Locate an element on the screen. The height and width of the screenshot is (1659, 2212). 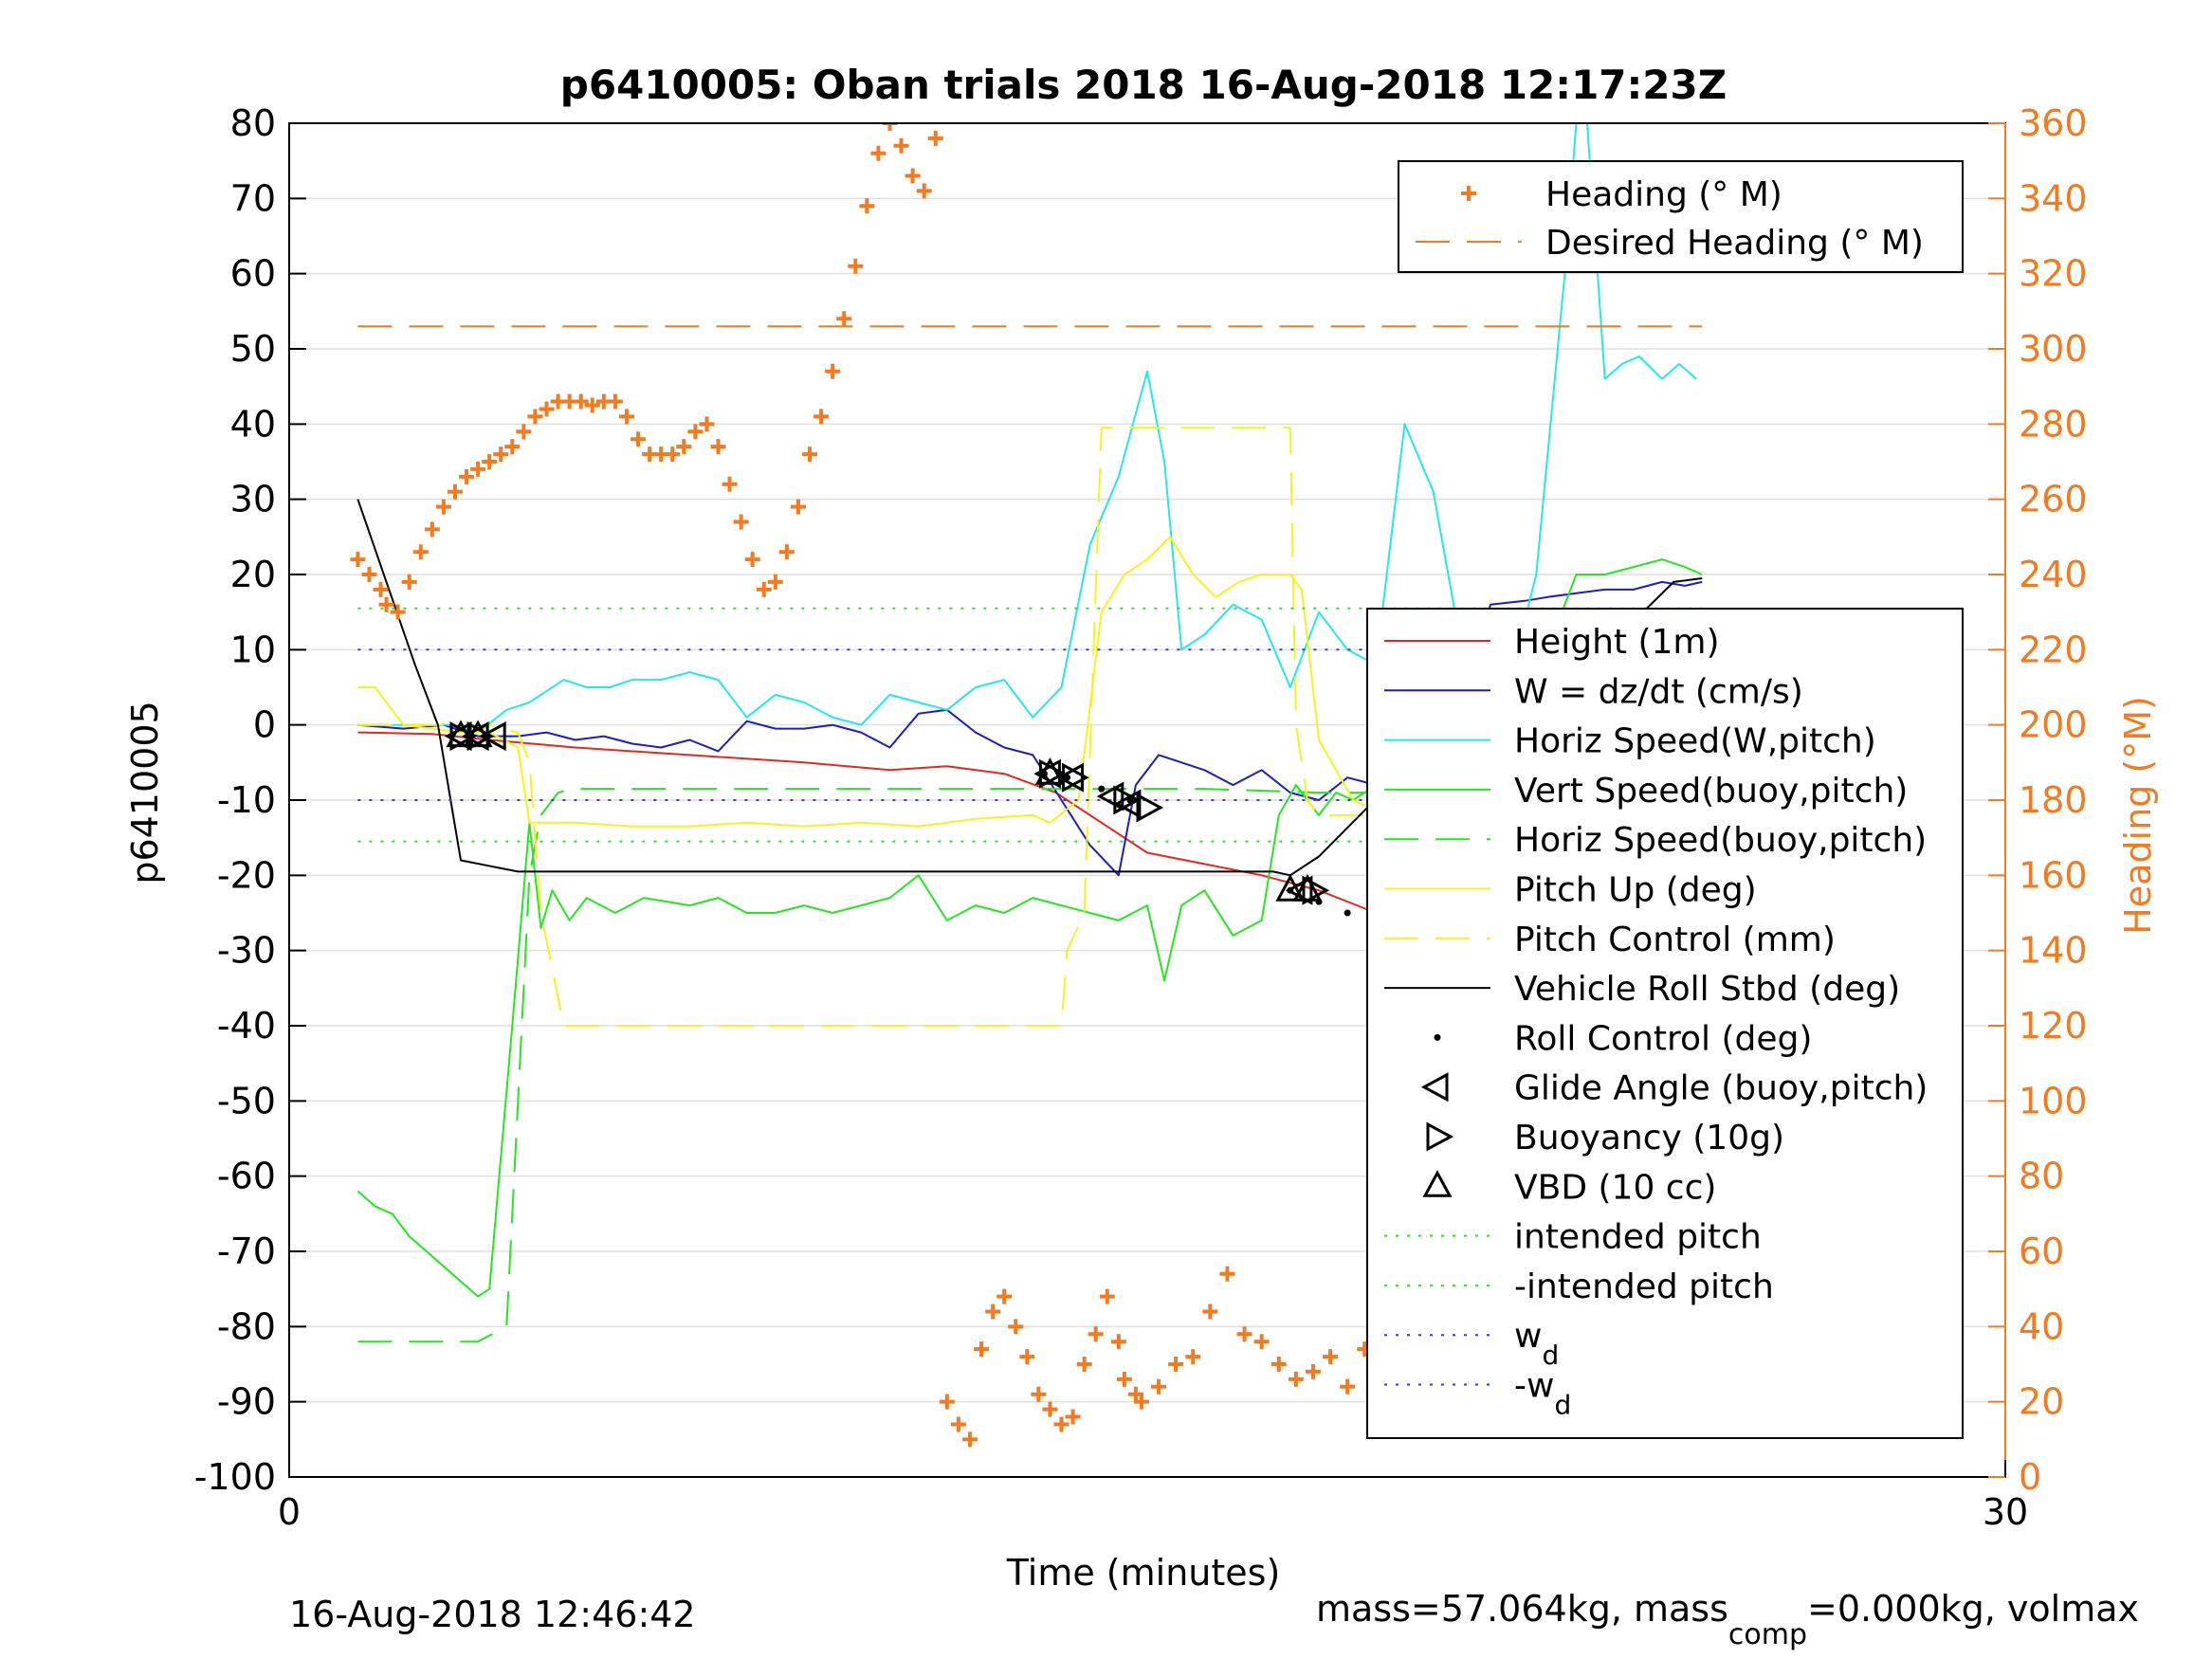
y-tick-label: -100 is located at coordinates (235, 1477).